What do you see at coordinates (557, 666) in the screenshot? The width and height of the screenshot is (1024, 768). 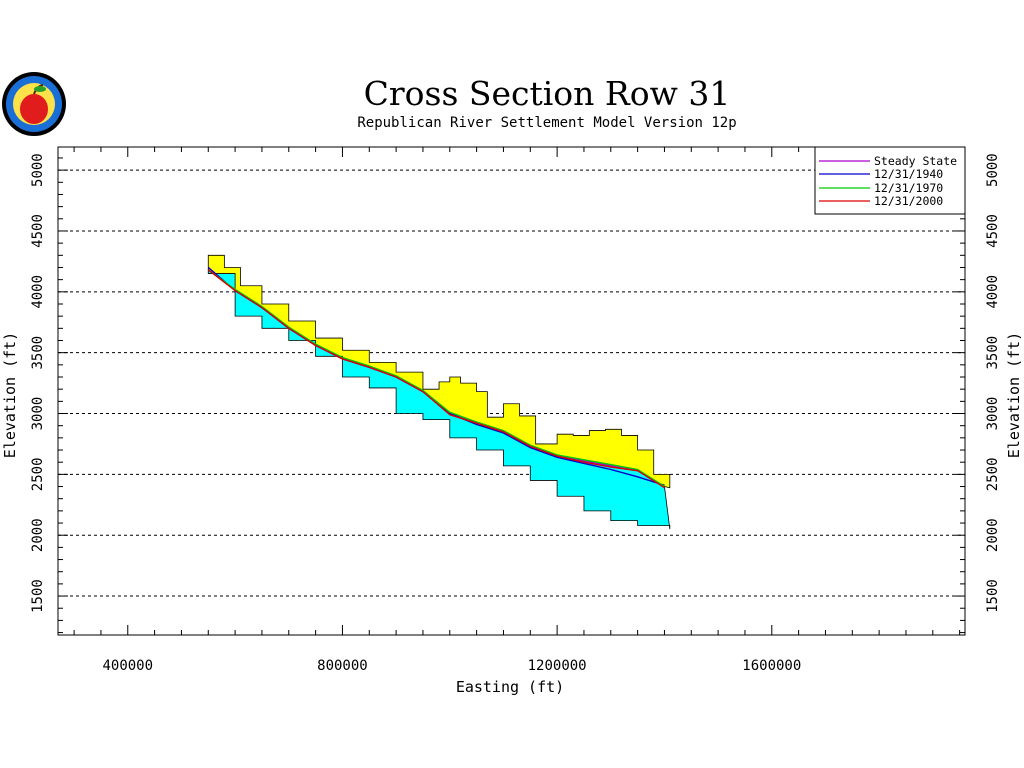 I see `x-tick-label: 1200000` at bounding box center [557, 666].